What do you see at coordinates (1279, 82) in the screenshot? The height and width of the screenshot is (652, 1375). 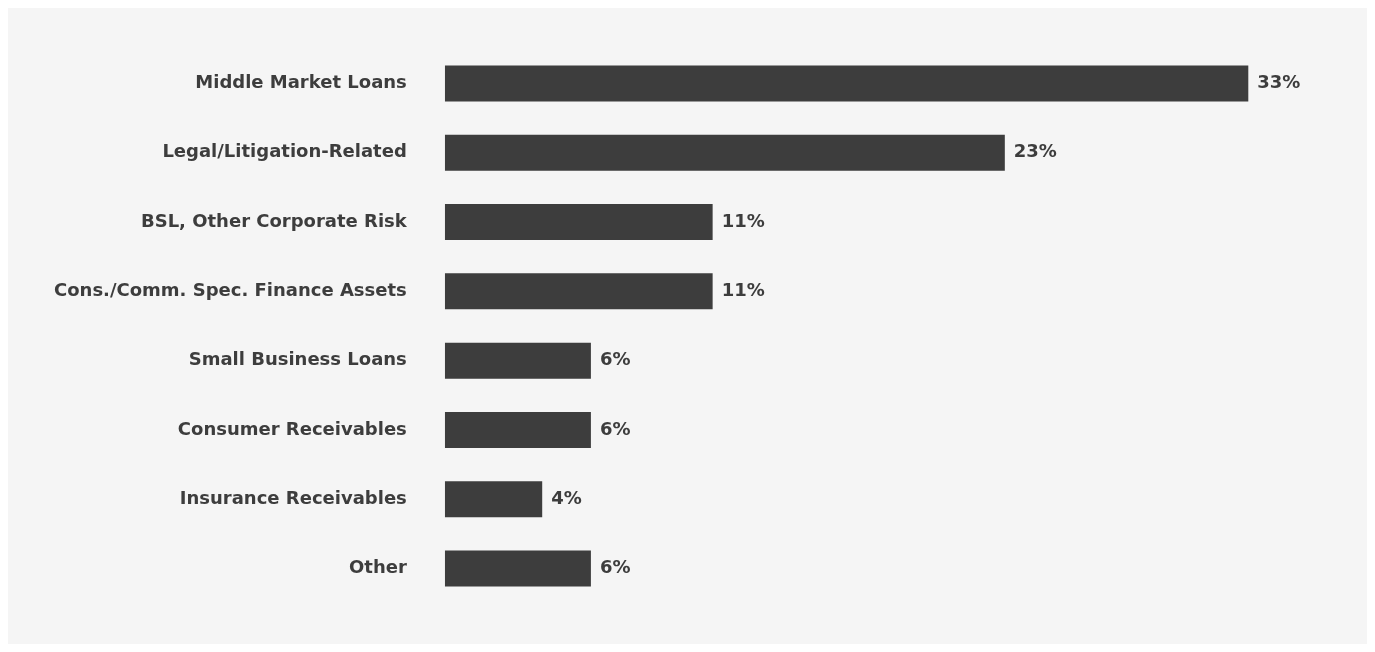 I see `data-label: 33%` at bounding box center [1279, 82].